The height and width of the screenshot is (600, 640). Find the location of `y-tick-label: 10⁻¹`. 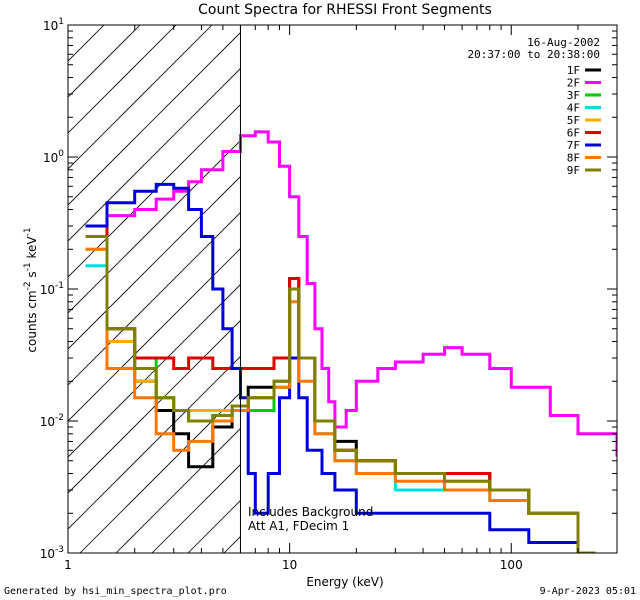

y-tick-label: 10⁻¹ is located at coordinates (52, 289).